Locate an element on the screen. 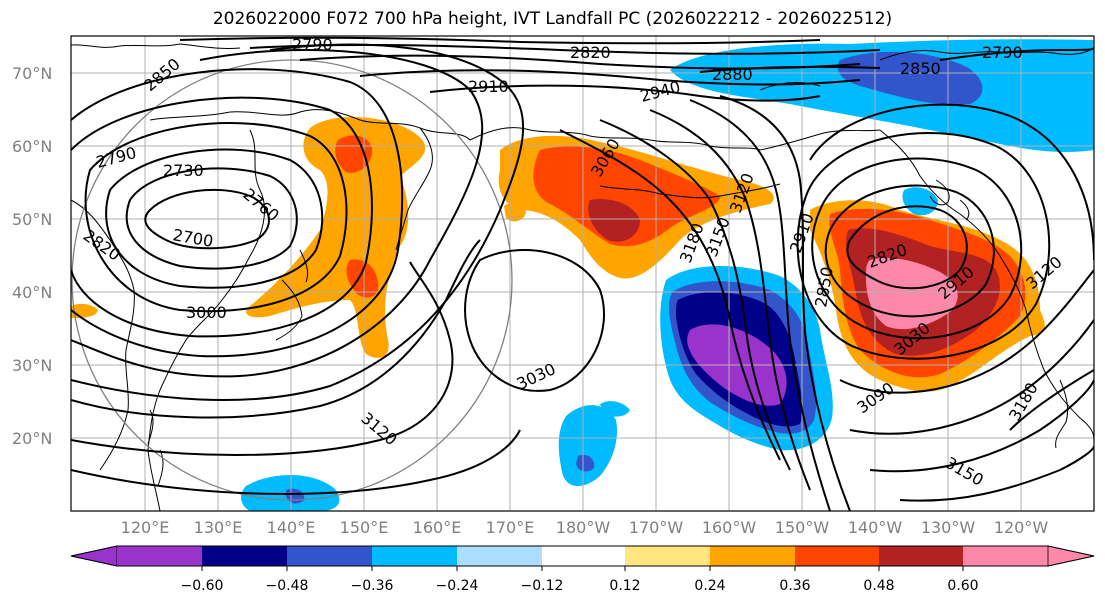 Image resolution: width=1105 pixels, height=604 pixels. colorbar-tick-label: 0.60 is located at coordinates (962, 586).